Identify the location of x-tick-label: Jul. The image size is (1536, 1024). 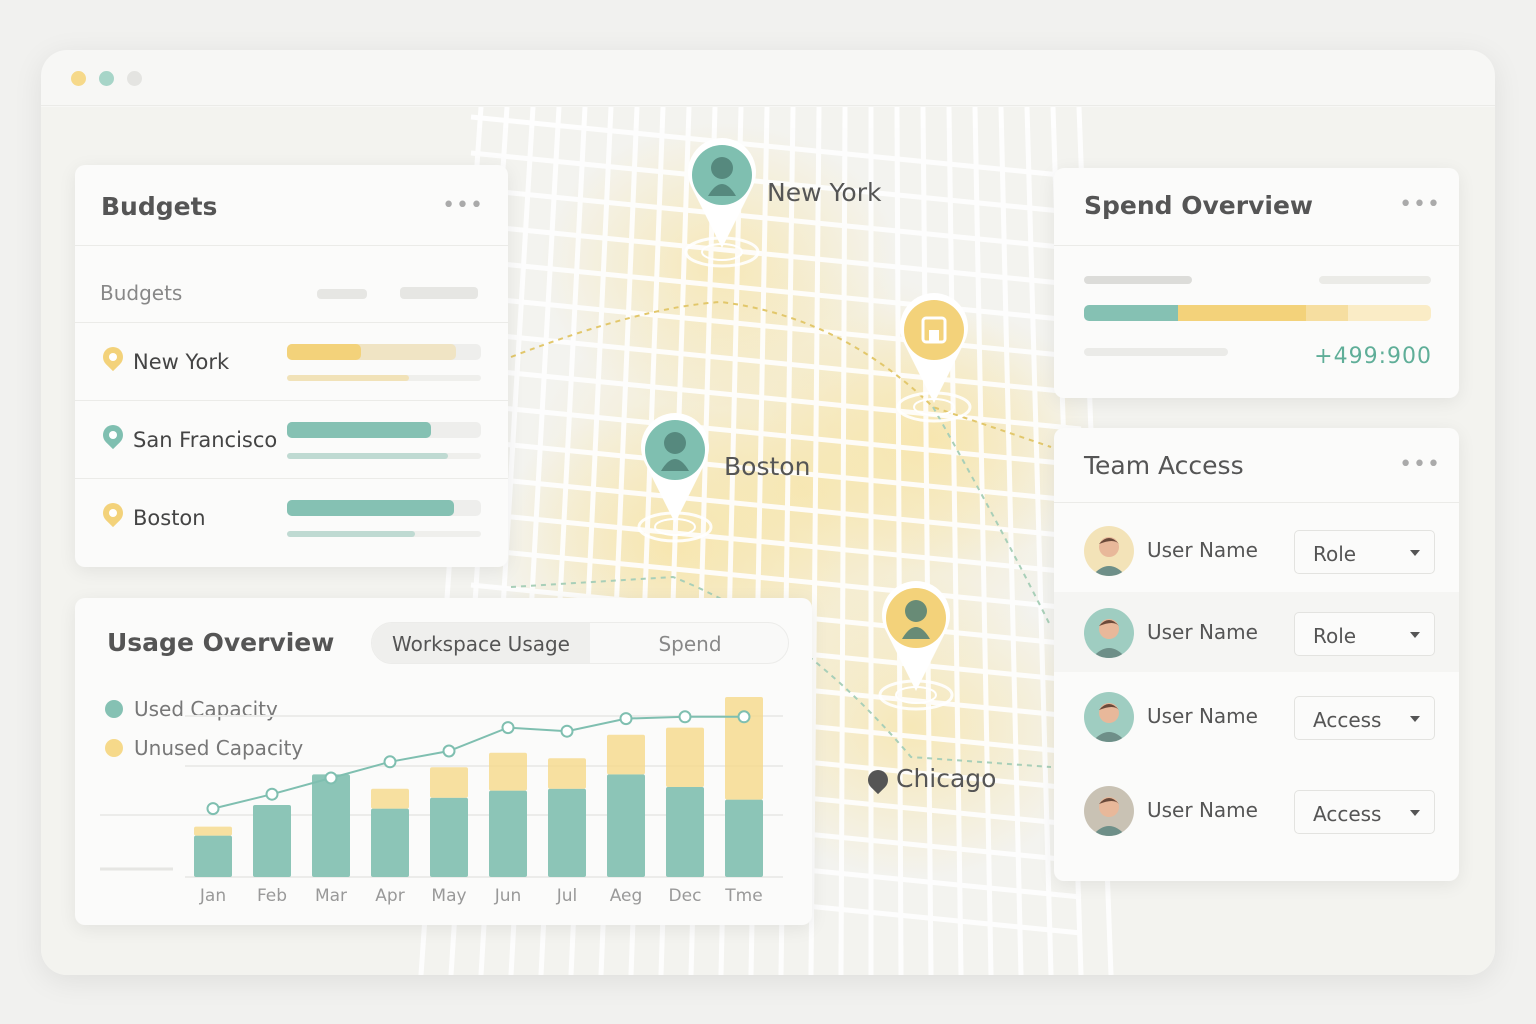
(567, 896).